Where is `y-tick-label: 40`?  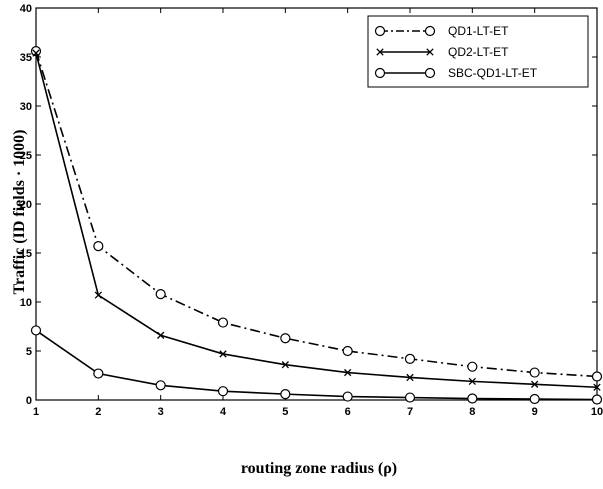
y-tick-label: 40 is located at coordinates (26, 9).